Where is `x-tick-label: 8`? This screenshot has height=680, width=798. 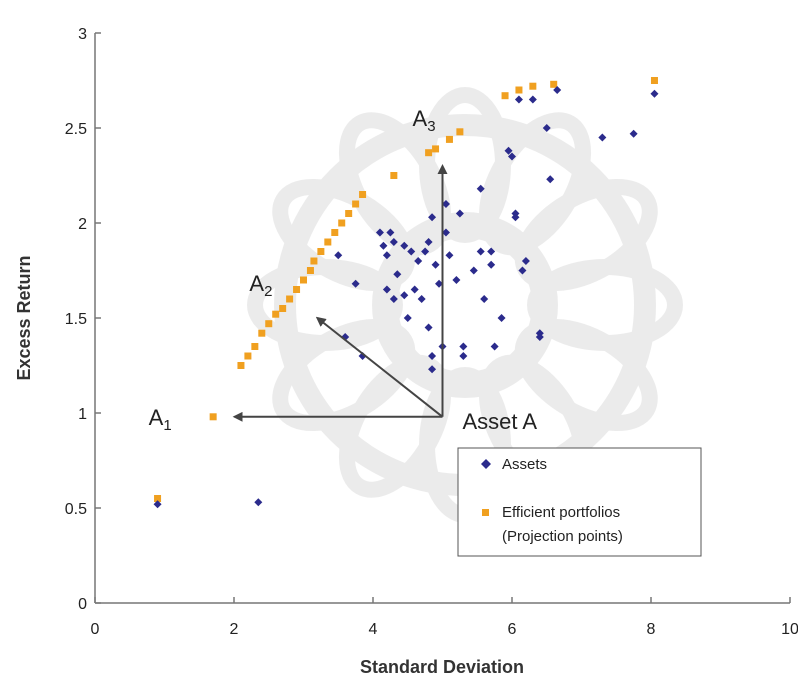
x-tick-label: 8 is located at coordinates (651, 629).